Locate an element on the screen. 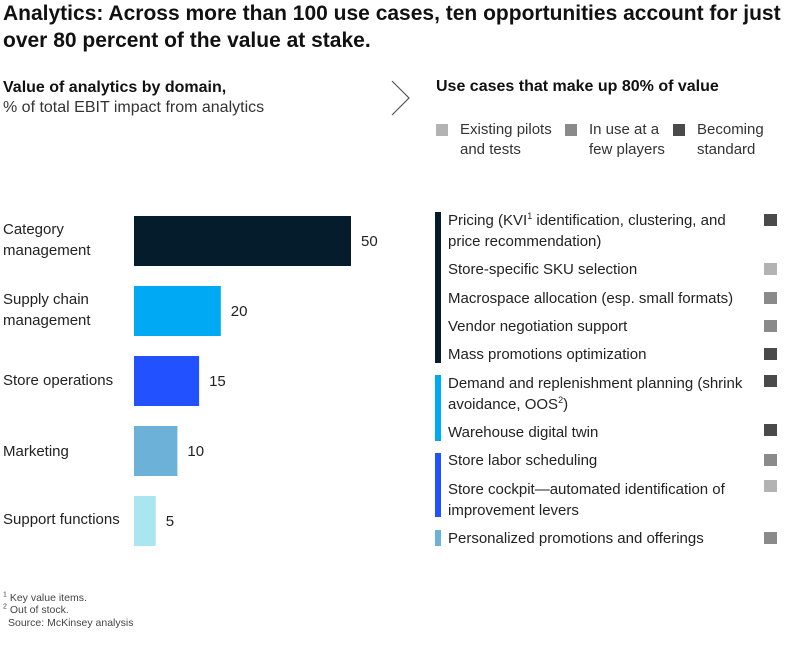 The image size is (804, 645). legend-label-line1: In use at a is located at coordinates (624, 129).